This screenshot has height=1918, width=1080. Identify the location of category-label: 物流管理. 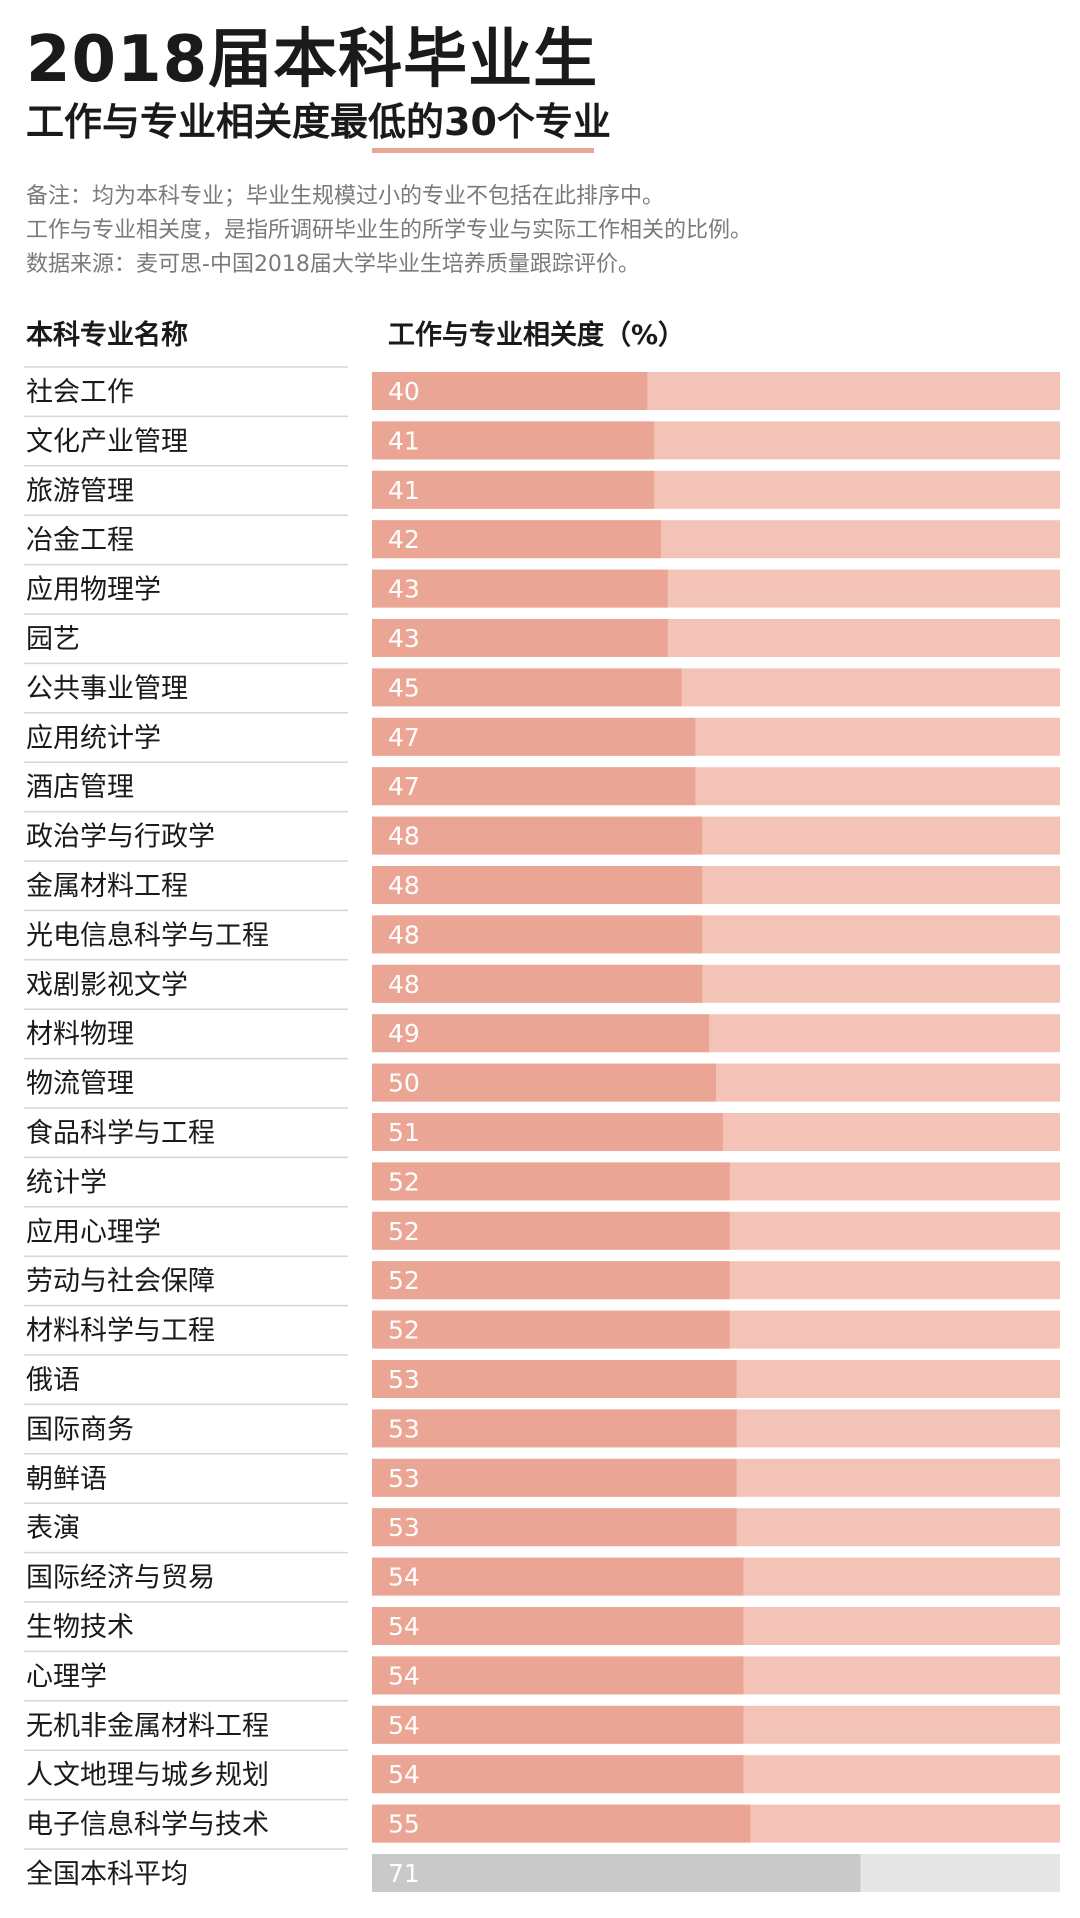
(80, 1084).